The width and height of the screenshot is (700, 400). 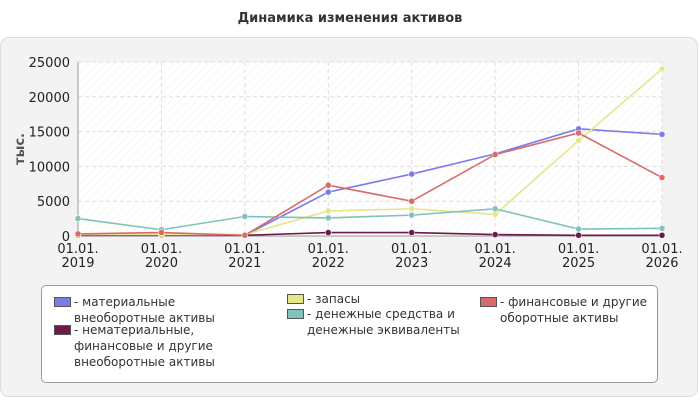 What do you see at coordinates (144, 310) in the screenshot?
I see `legend-label: - материальные внеоборотные активы` at bounding box center [144, 310].